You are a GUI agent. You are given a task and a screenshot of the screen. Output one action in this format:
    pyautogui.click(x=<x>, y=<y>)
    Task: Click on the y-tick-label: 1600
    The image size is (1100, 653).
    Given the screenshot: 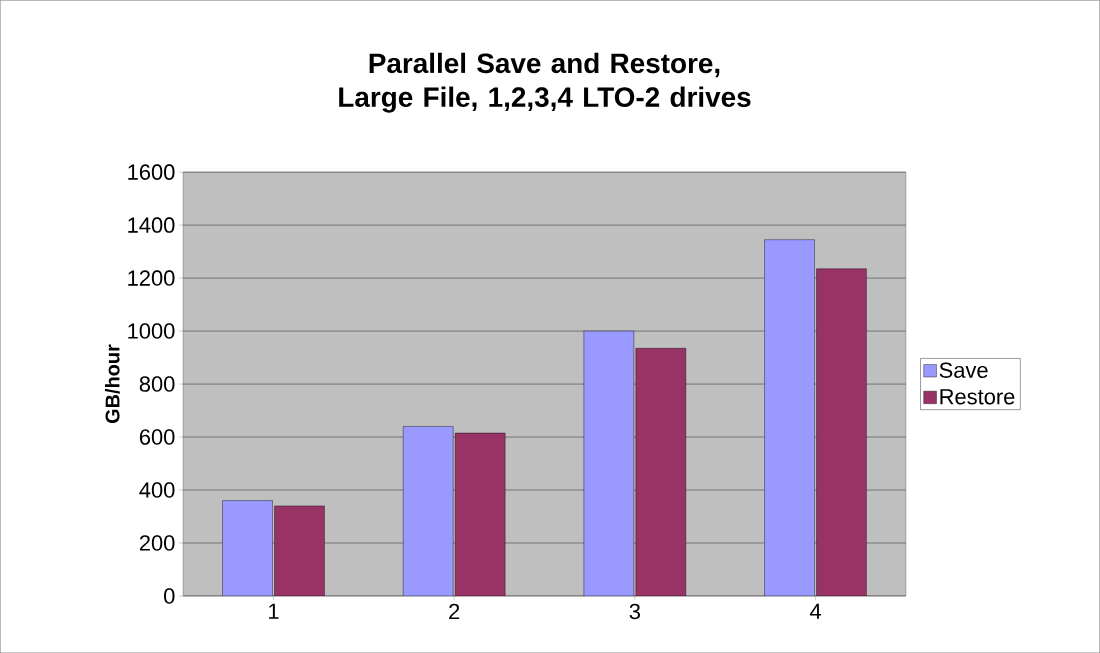 What is the action you would take?
    pyautogui.click(x=151, y=172)
    